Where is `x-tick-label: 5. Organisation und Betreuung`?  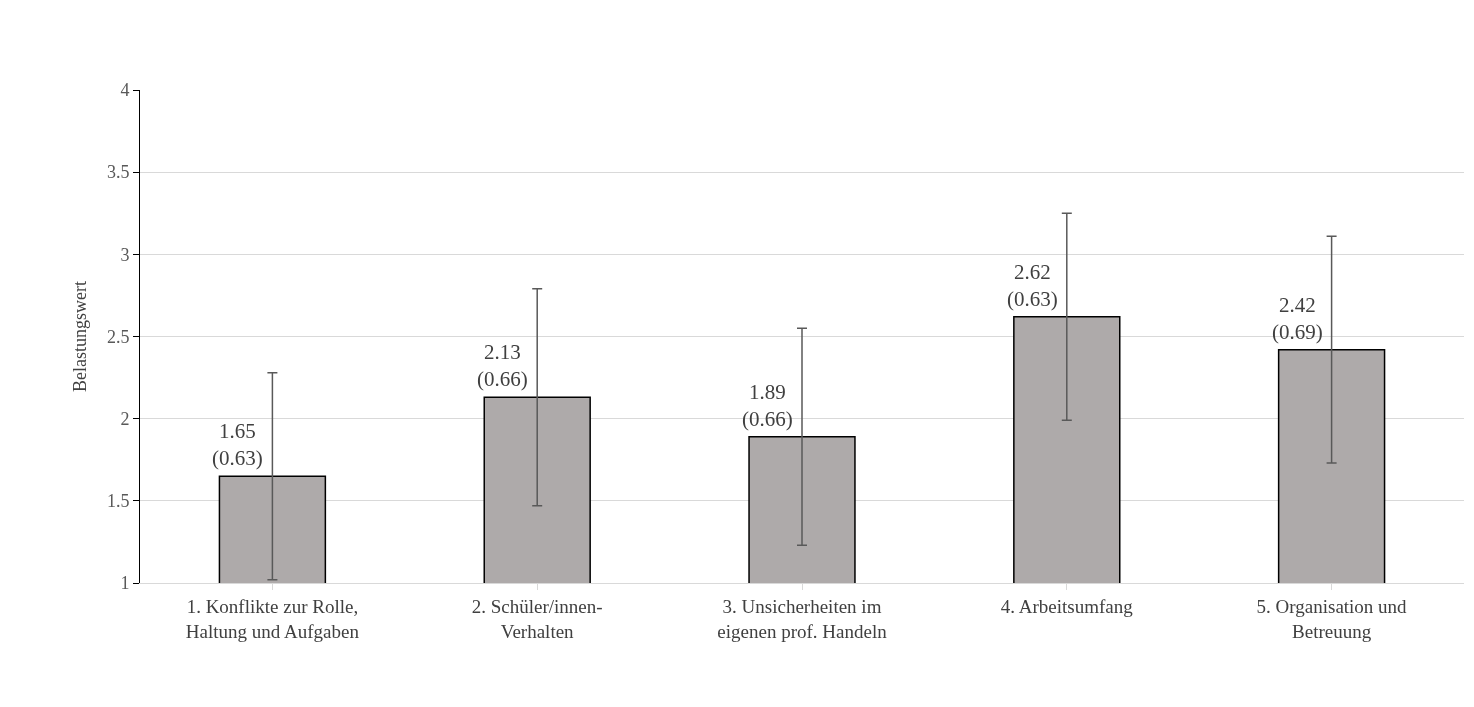 x-tick-label: 5. Organisation und Betreuung is located at coordinates (1332, 618).